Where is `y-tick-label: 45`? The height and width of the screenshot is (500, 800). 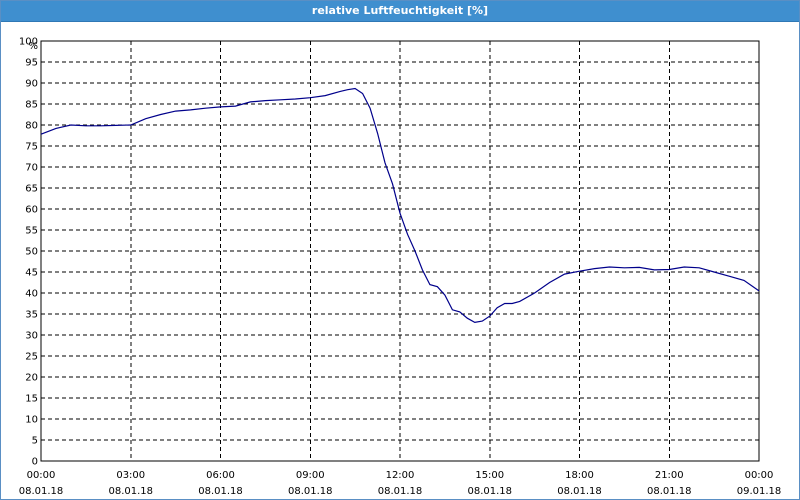
y-tick-label: 45 is located at coordinates (31, 273).